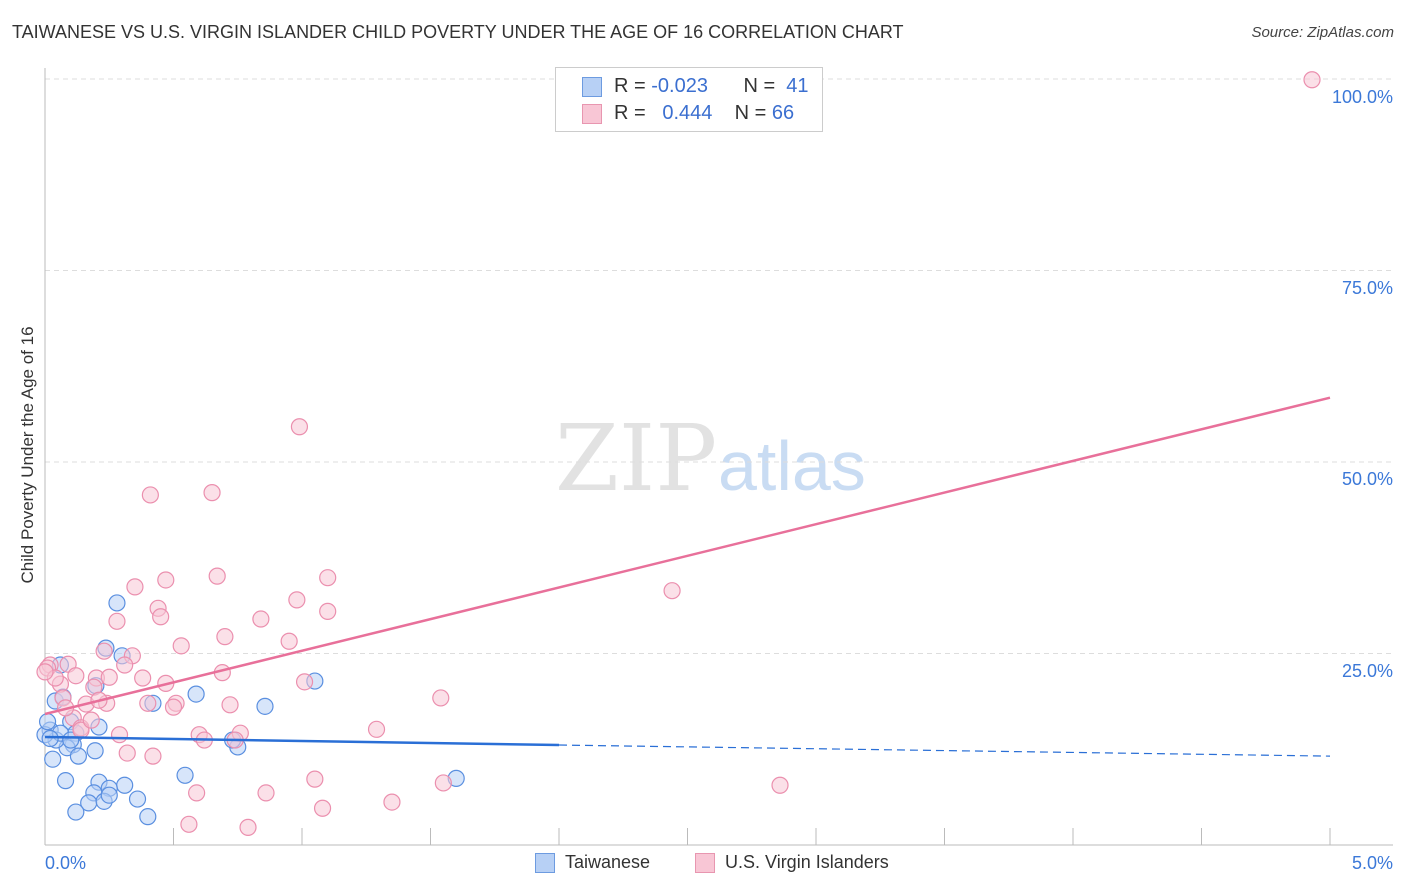 Image resolution: width=1406 pixels, height=892 pixels. Describe the element at coordinates (783, 113) in the screenshot. I see `n-value: 66` at that location.